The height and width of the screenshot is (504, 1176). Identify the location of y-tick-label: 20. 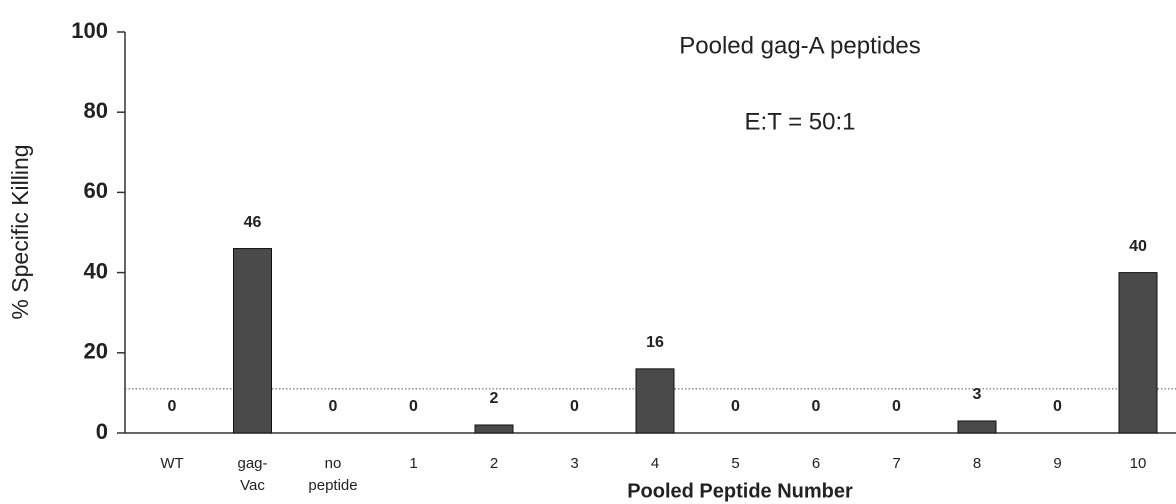
(96, 351).